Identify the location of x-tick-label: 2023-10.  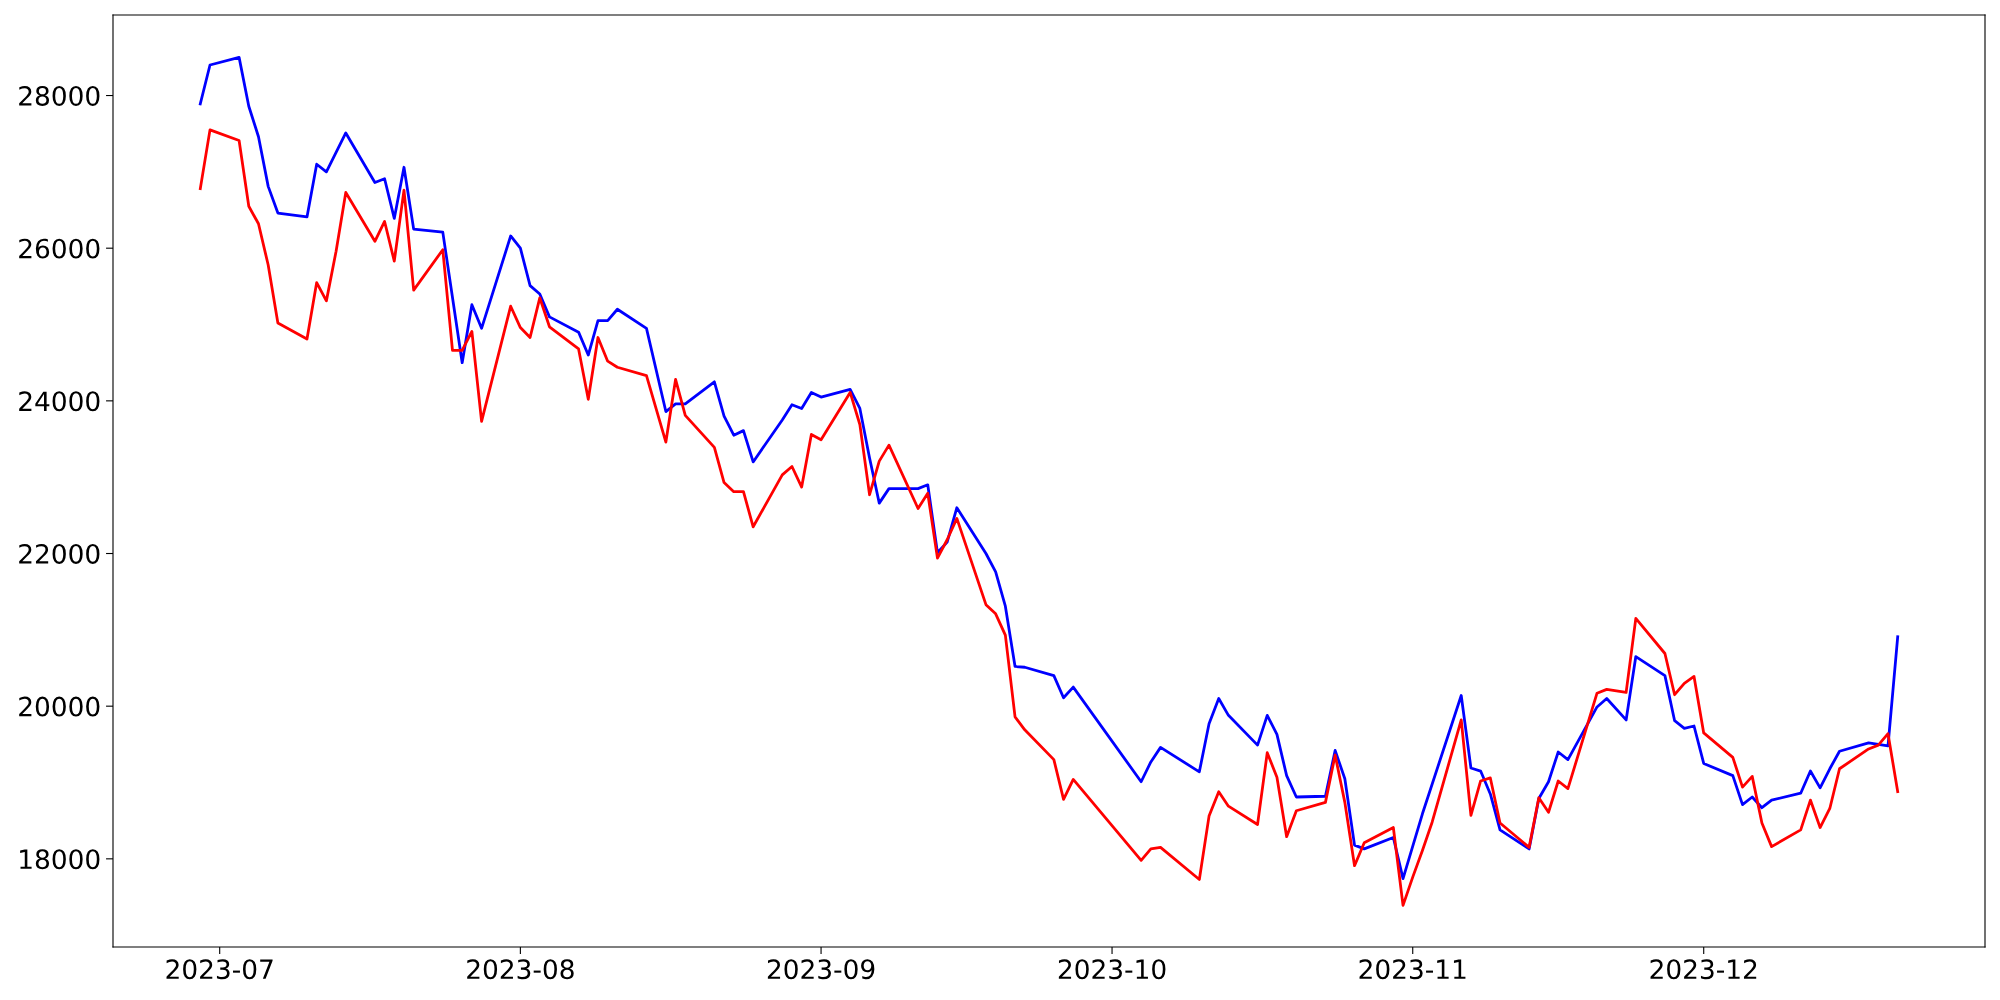
(1112, 969).